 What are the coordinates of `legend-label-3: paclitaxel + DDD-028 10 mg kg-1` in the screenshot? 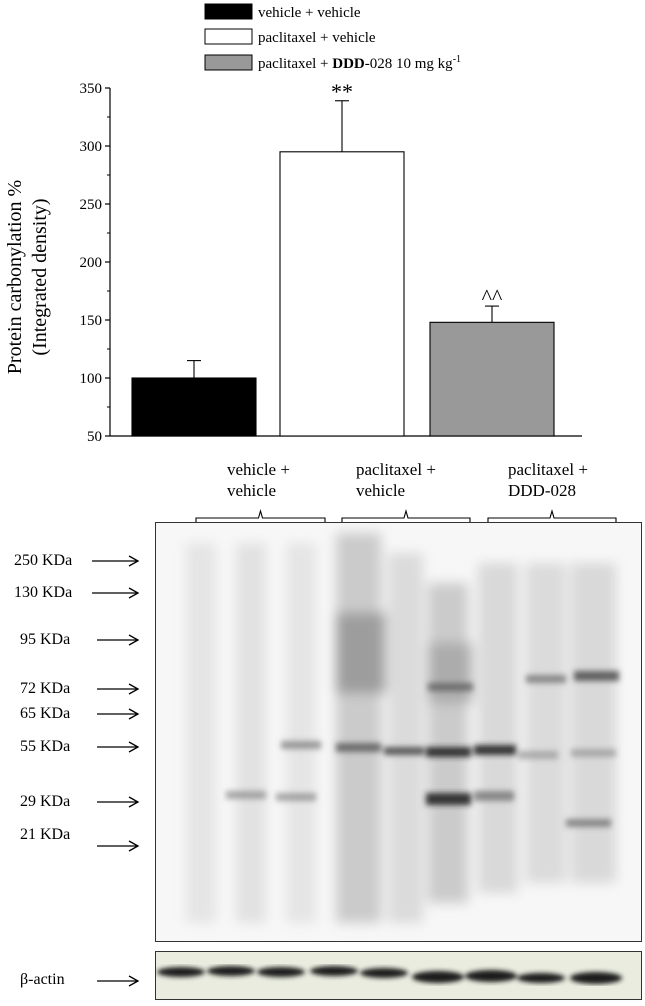 It's located at (359, 63).